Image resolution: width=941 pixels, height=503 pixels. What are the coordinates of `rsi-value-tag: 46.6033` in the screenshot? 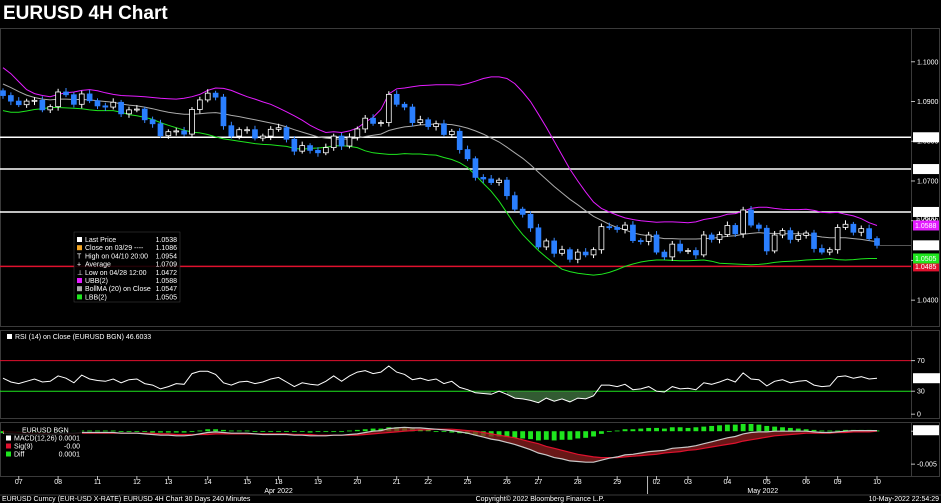 It's located at (926, 379).